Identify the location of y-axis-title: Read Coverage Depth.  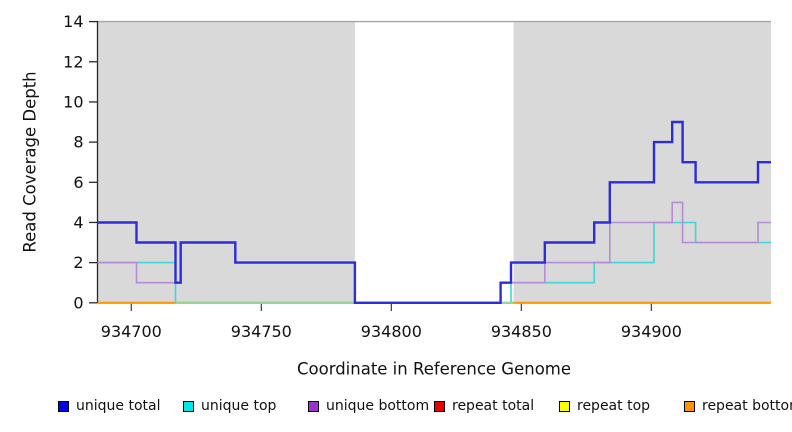
(30, 162).